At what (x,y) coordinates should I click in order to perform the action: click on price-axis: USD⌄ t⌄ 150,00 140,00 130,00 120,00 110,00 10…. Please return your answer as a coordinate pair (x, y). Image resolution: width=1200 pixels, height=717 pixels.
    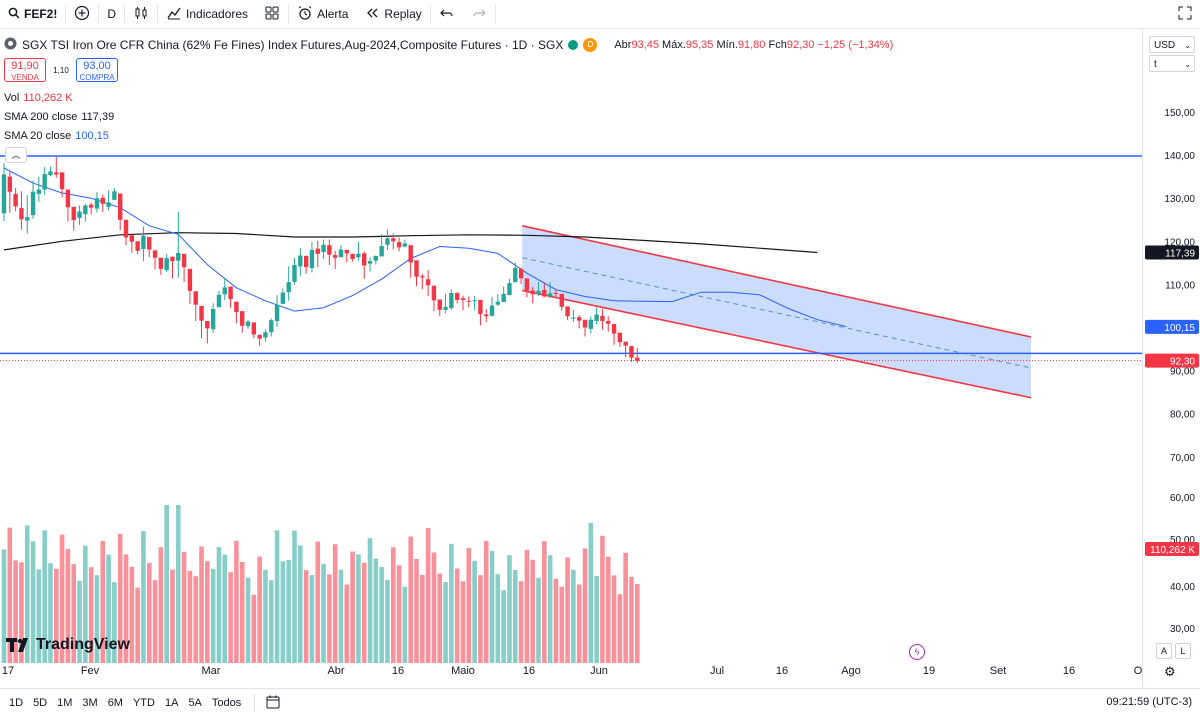
    Looking at the image, I should click on (1171, 358).